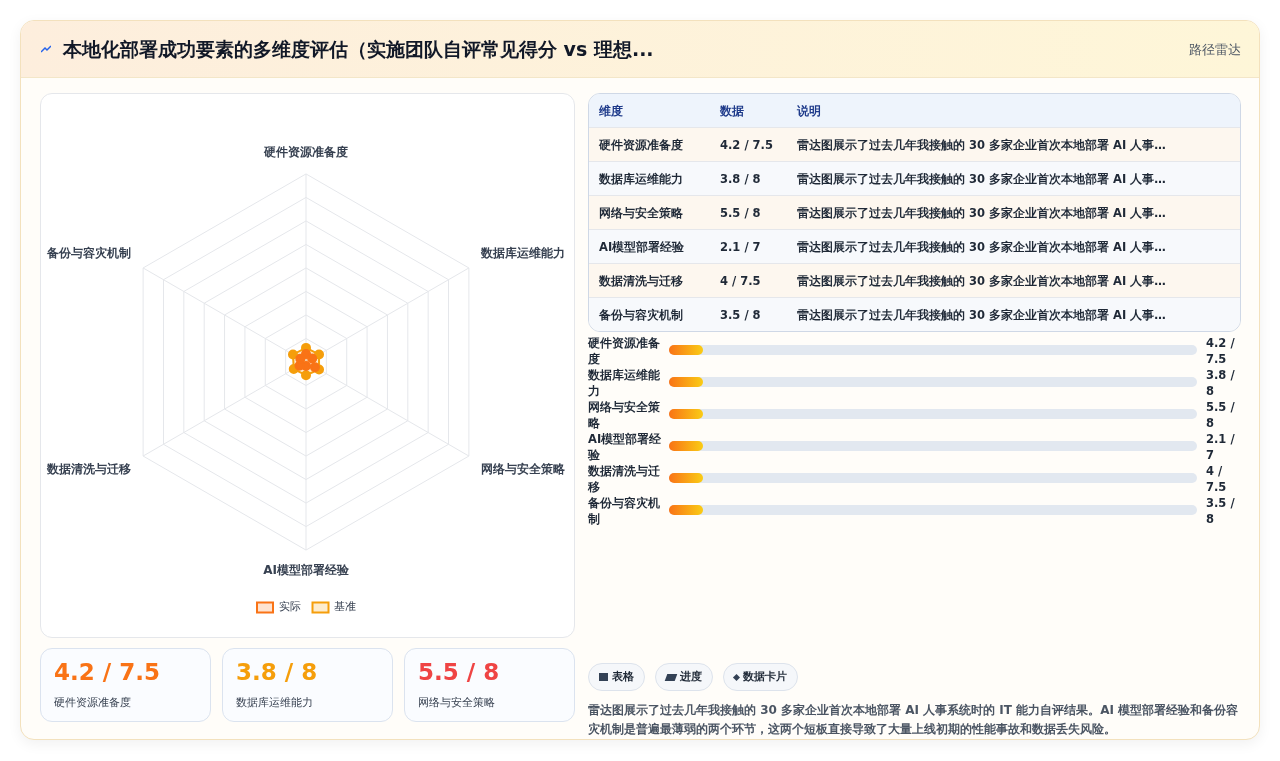  What do you see at coordinates (88, 252) in the screenshot?
I see `spoke-label: 备份与容灾机制` at bounding box center [88, 252].